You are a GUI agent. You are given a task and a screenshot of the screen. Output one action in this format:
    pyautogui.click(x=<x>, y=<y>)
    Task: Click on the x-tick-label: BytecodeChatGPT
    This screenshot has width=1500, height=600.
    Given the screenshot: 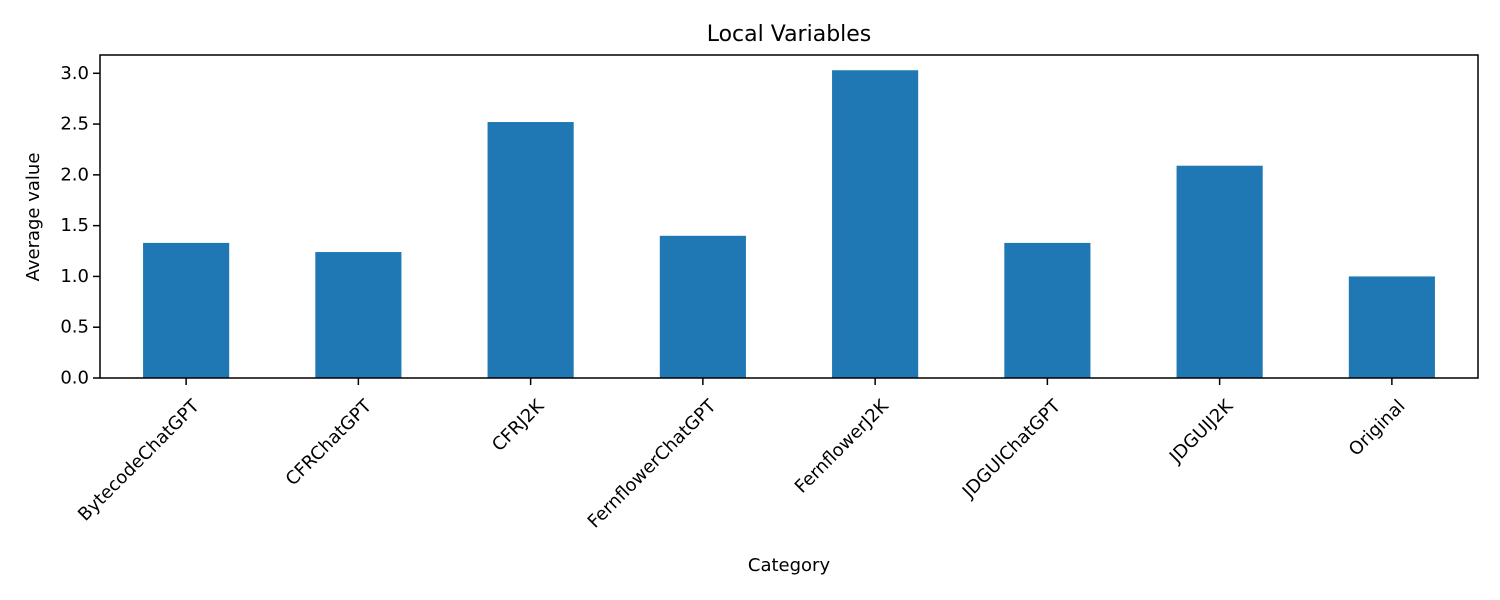 What is the action you would take?
    pyautogui.click(x=139, y=460)
    